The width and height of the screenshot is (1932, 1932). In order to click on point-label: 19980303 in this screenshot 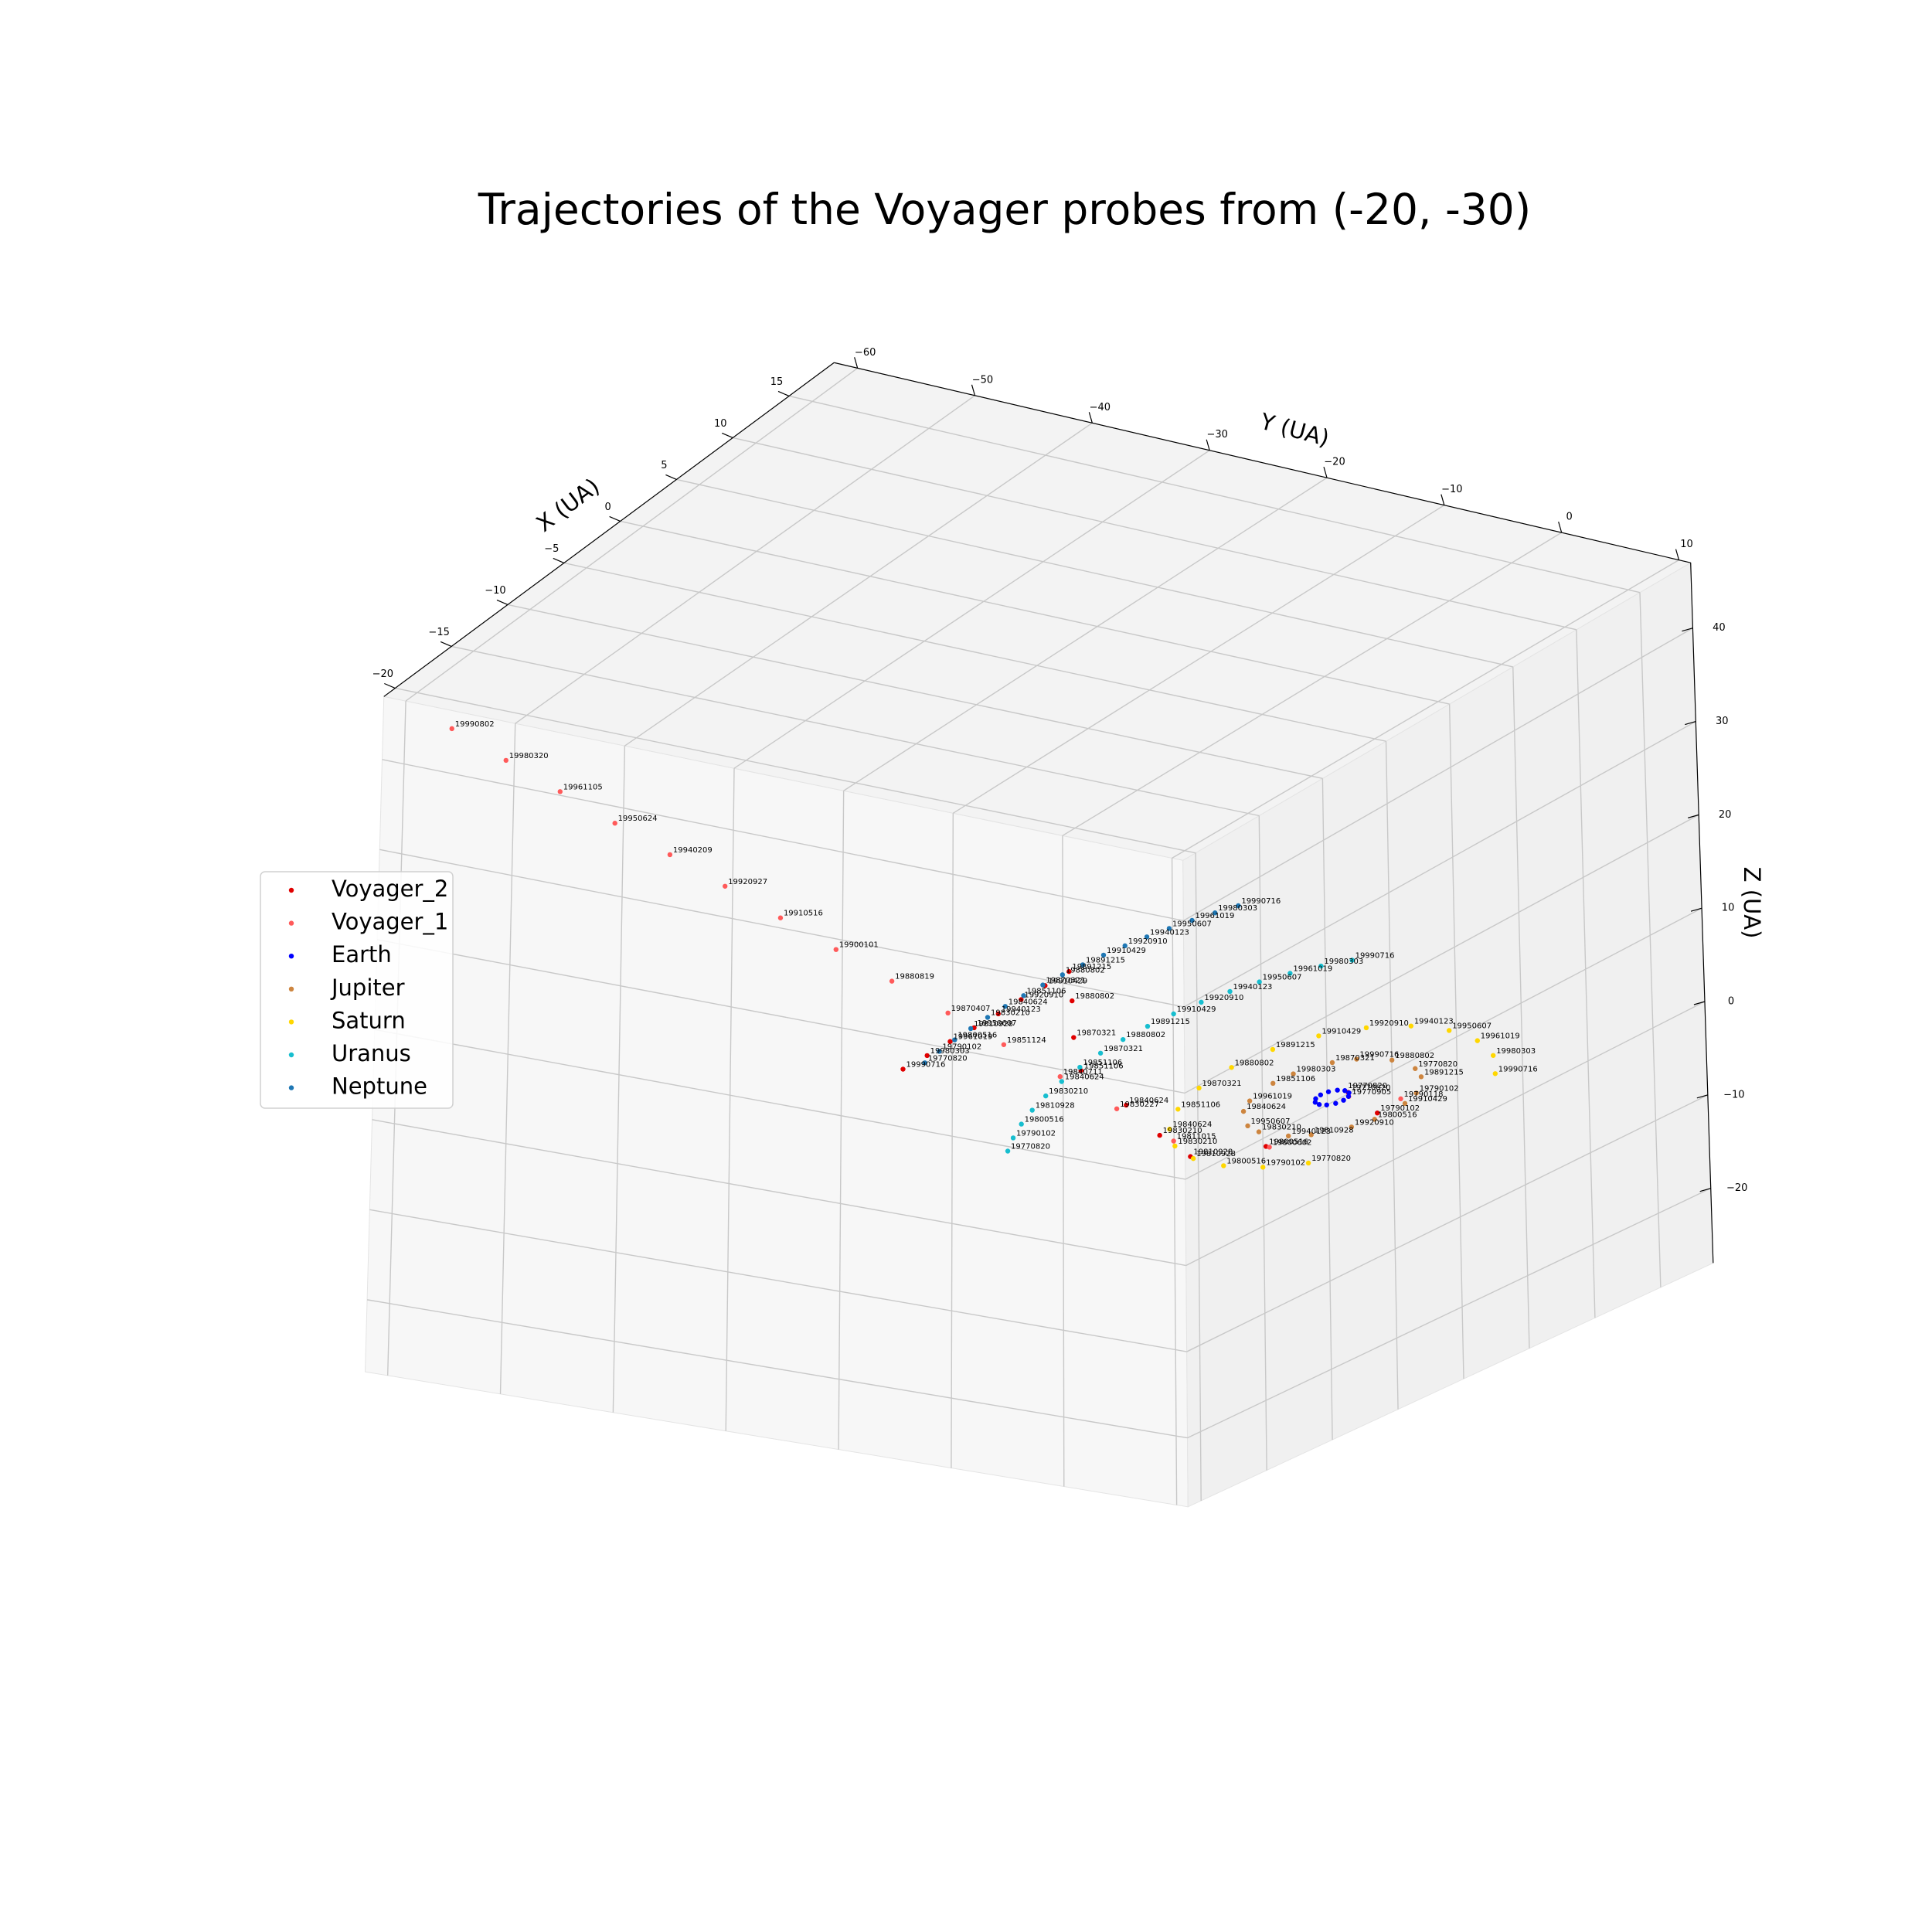, I will do `click(1343, 962)`.